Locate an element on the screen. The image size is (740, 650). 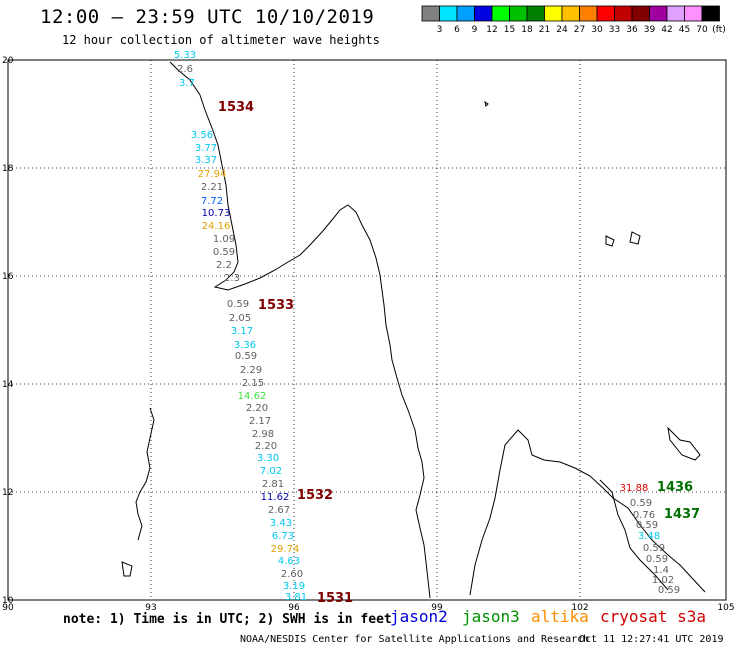
wave-height-label: 3.81 is located at coordinates (296, 597).